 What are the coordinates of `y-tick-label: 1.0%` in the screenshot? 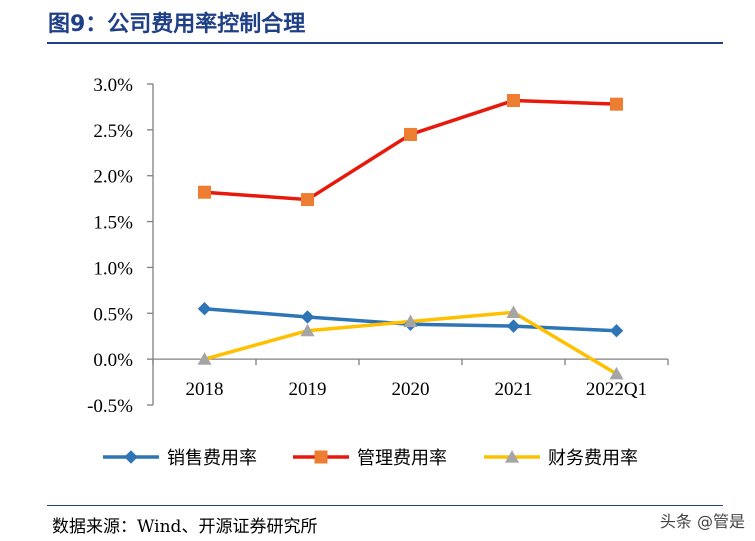 It's located at (113, 268).